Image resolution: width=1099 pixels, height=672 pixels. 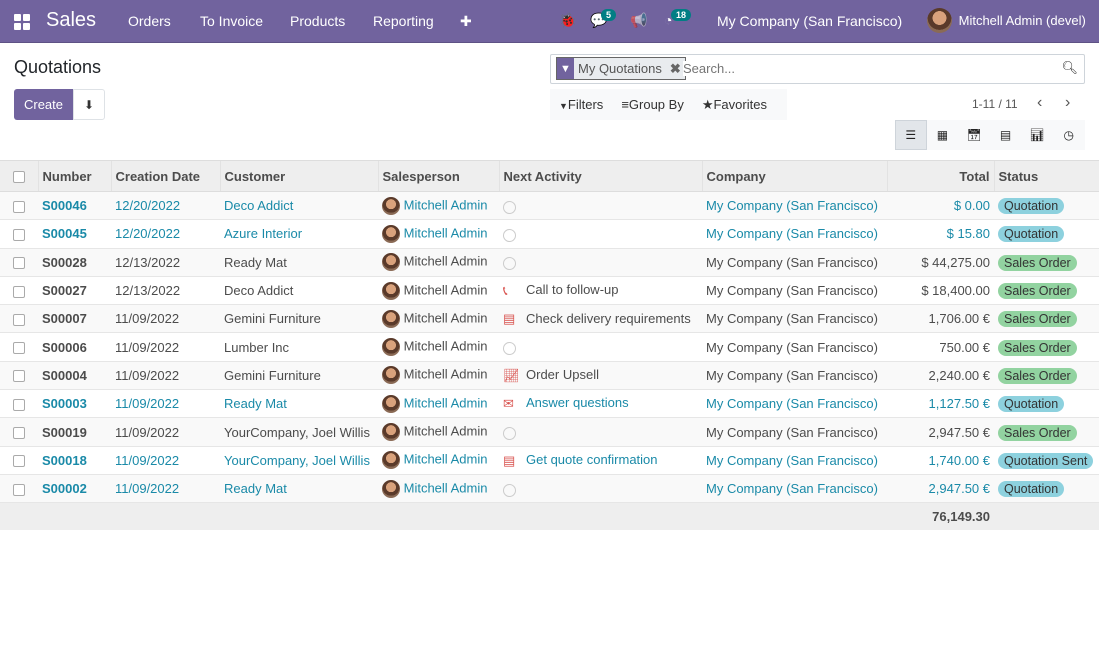 What do you see at coordinates (299, 206) in the screenshot?
I see `customer: Deco Addict` at bounding box center [299, 206].